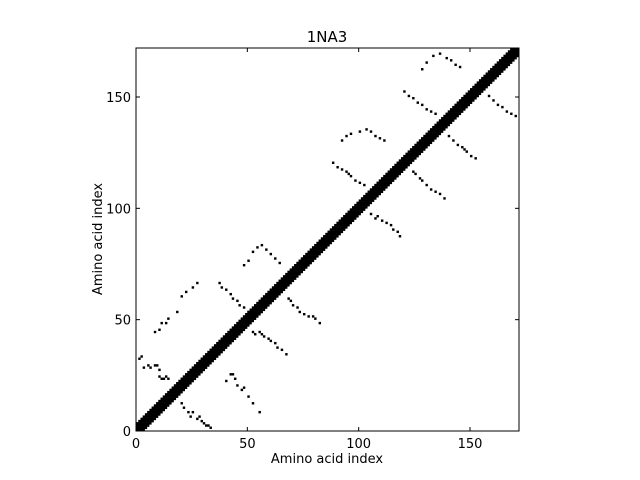  I want to click on x-tick-label: 150, so click(470, 444).